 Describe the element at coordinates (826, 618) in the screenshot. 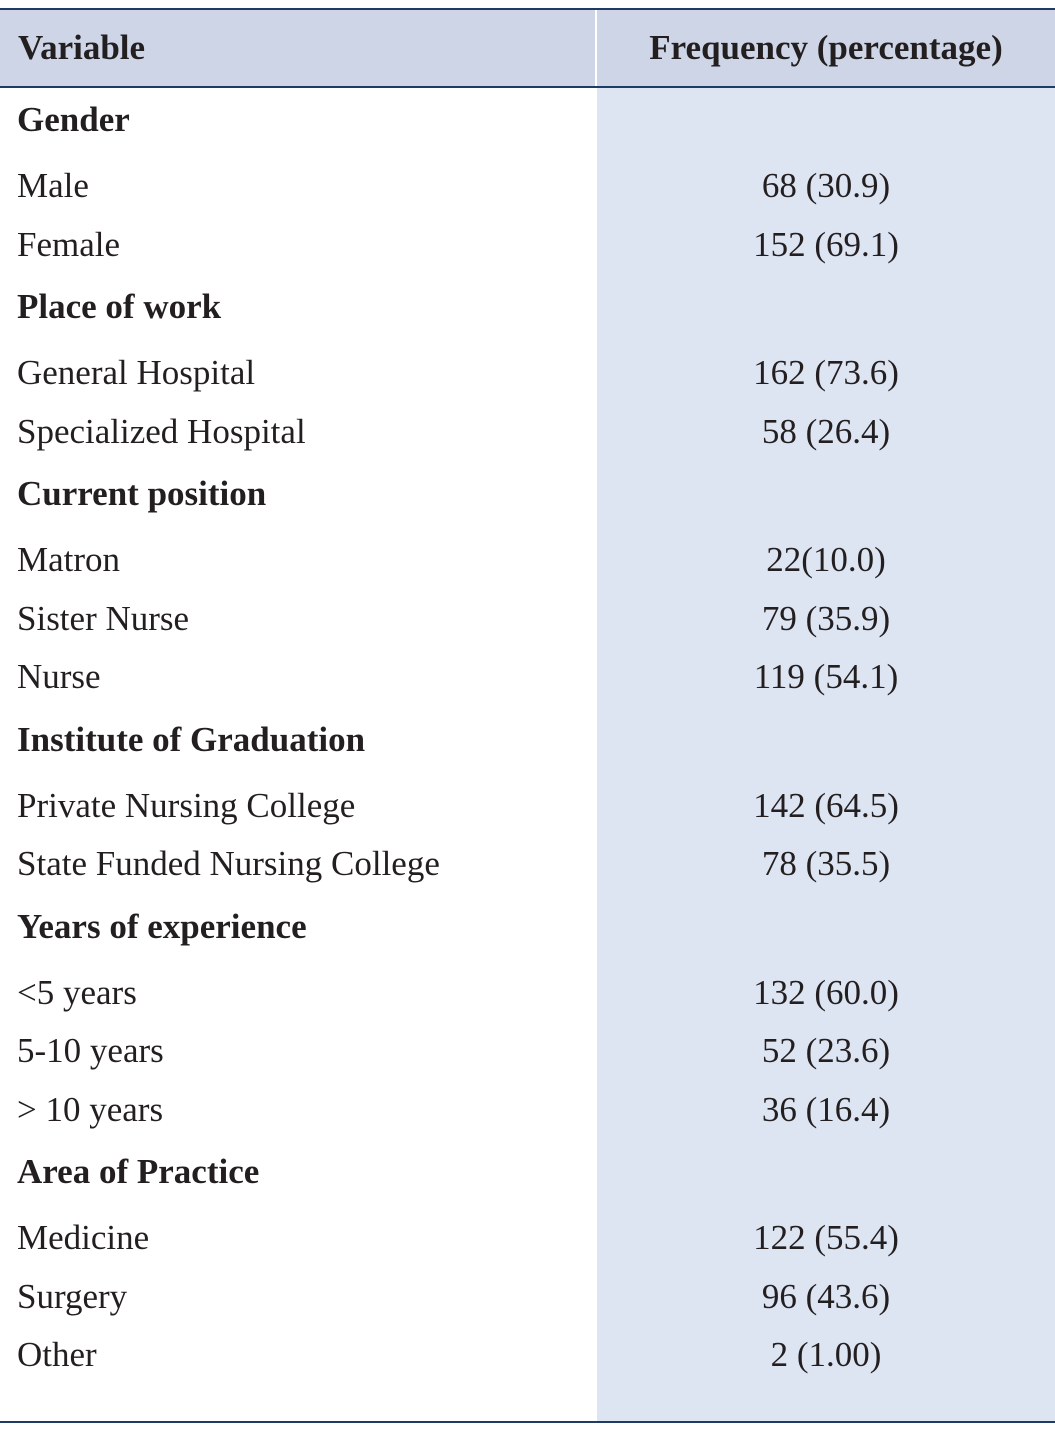

I see `row-value: 79 (35.9)` at that location.